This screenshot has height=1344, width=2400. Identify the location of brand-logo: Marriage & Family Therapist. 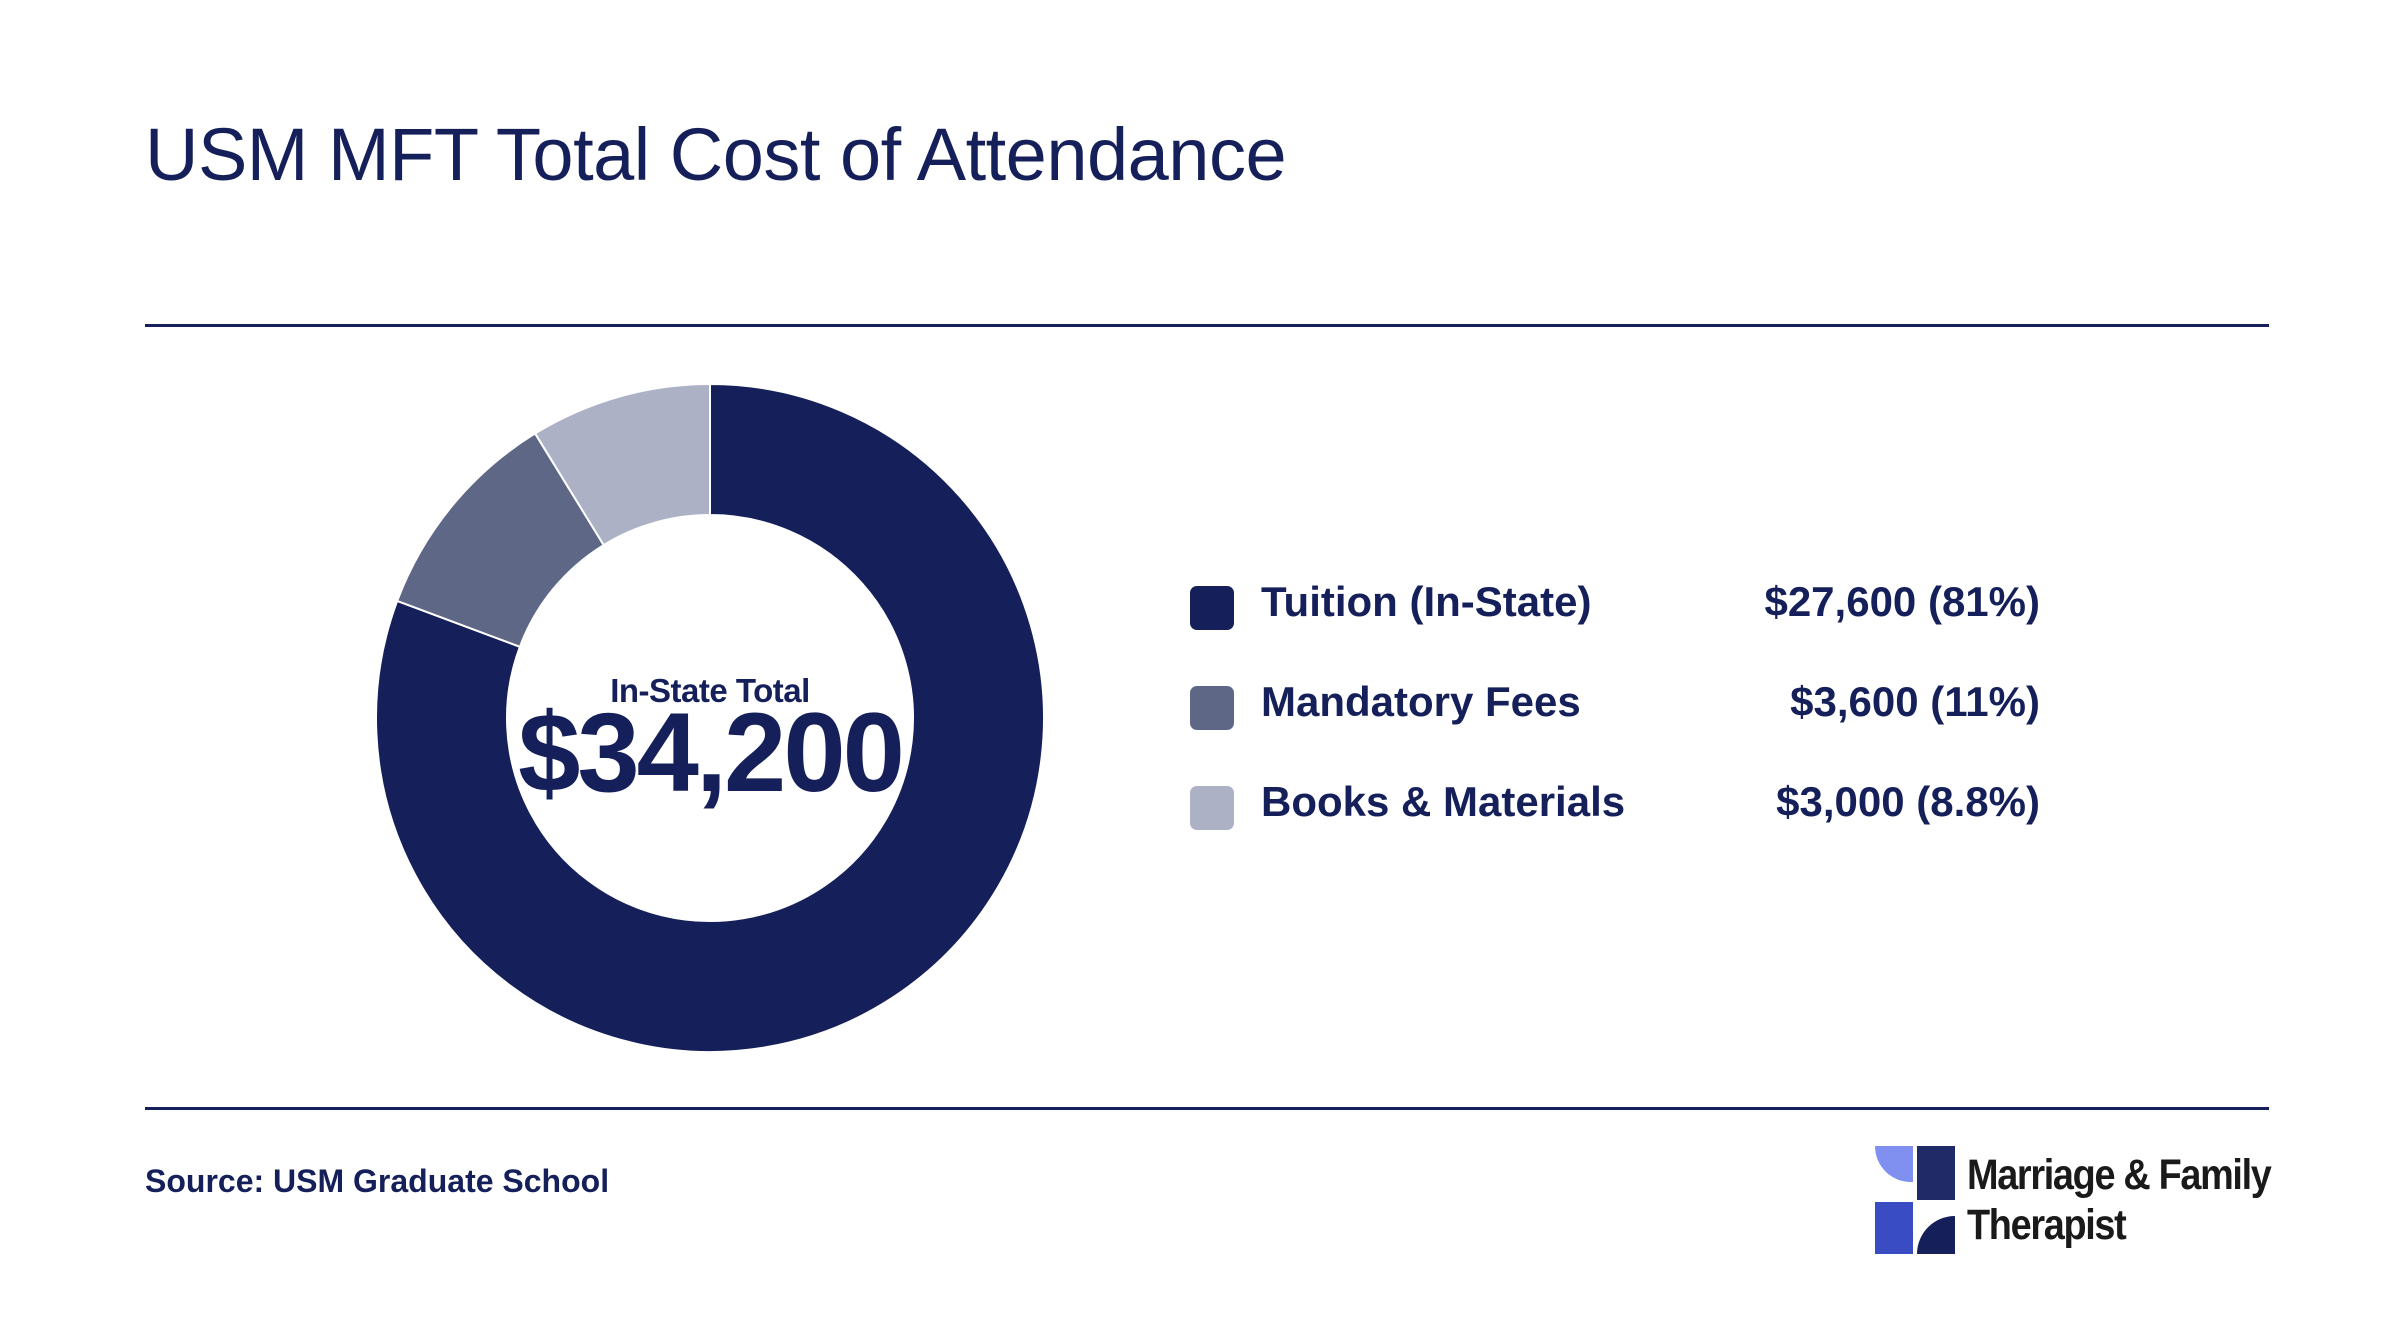
(2075, 1201).